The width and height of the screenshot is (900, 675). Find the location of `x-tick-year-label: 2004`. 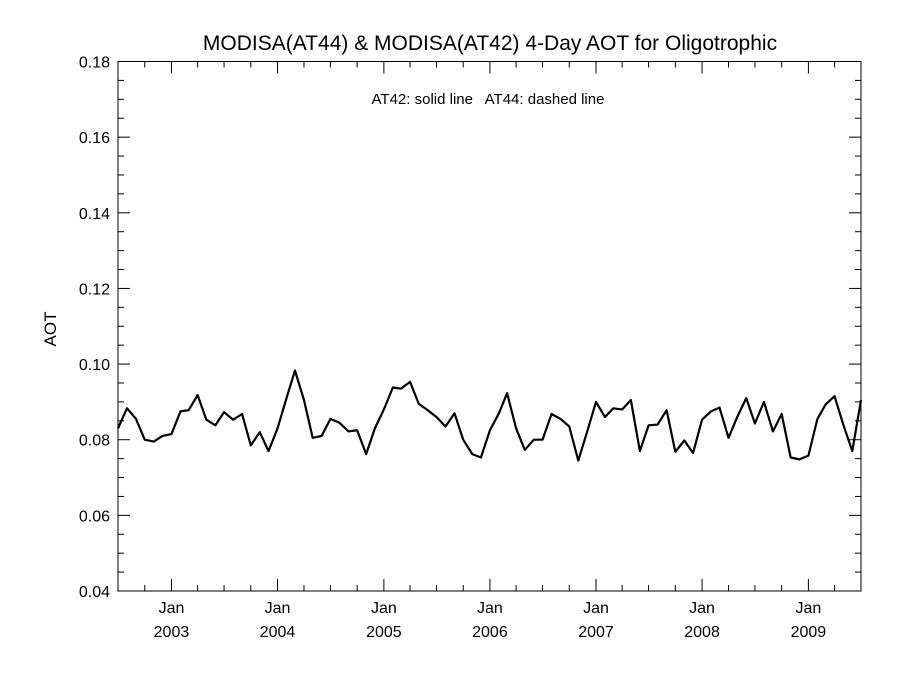

x-tick-year-label: 2004 is located at coordinates (278, 632).